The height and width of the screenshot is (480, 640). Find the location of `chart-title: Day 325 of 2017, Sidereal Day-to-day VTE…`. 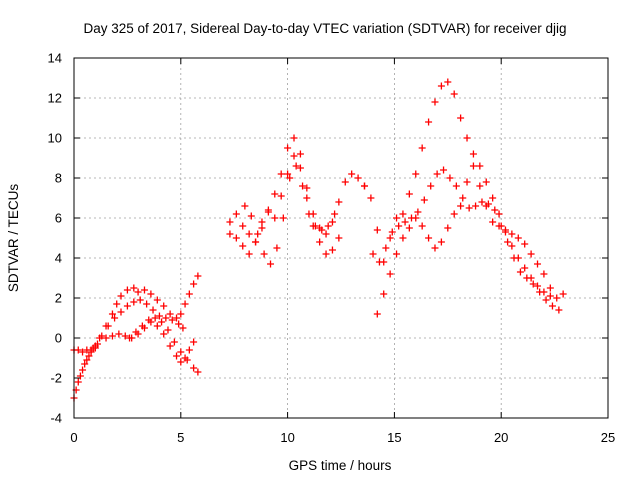

chart-title: Day 325 of 2017, Sidereal Day-to-day VTE… is located at coordinates (325, 28).